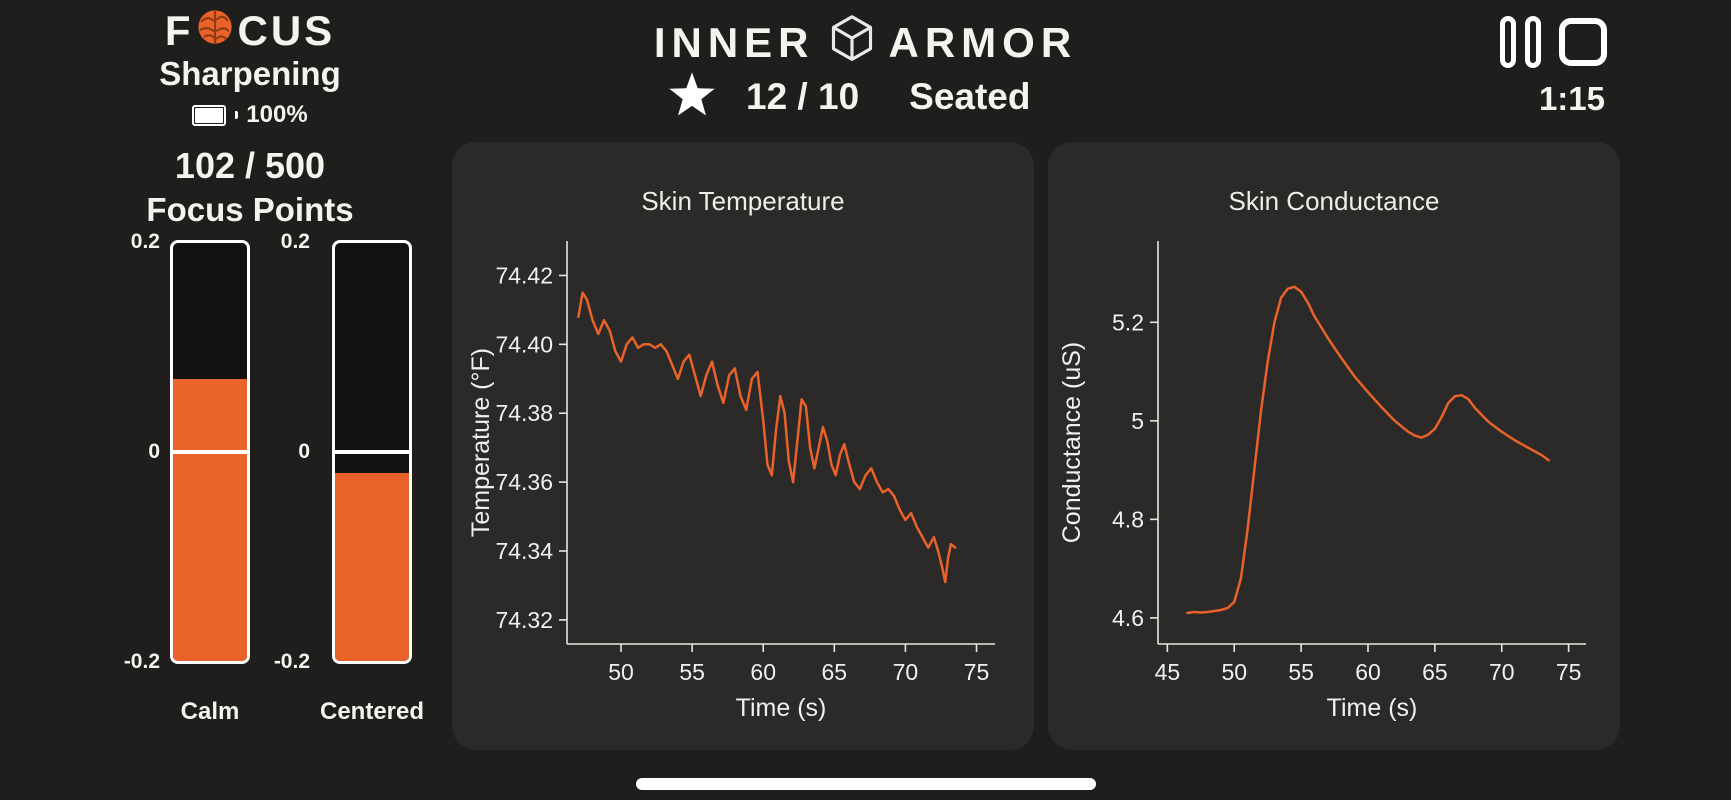 Image resolution: width=1731 pixels, height=800 pixels. I want to click on mode-label: Sharpening, so click(250, 73).